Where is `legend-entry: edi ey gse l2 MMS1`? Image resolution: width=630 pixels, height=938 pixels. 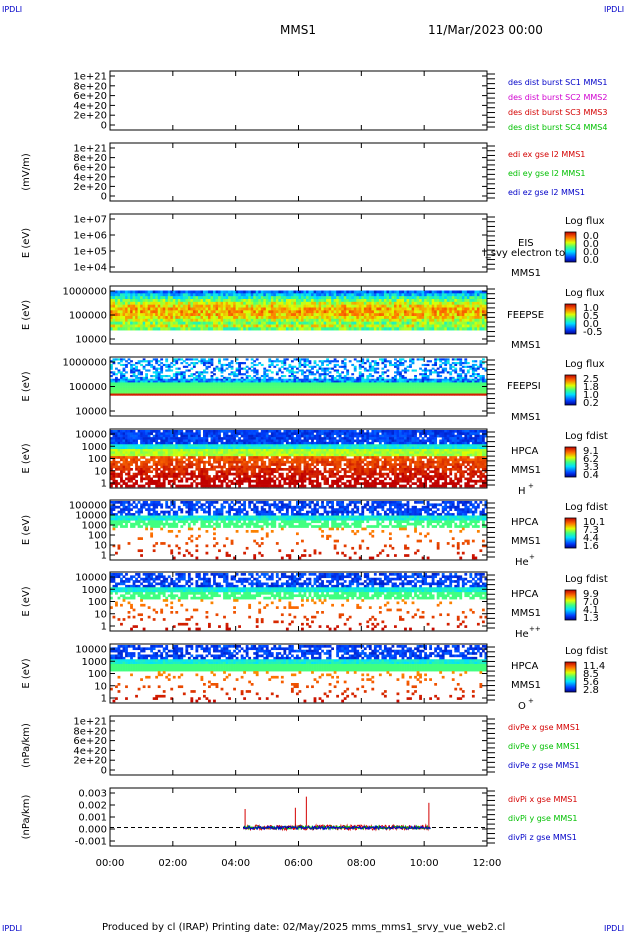 legend-entry: edi ey gse l2 MMS1 is located at coordinates (547, 173).